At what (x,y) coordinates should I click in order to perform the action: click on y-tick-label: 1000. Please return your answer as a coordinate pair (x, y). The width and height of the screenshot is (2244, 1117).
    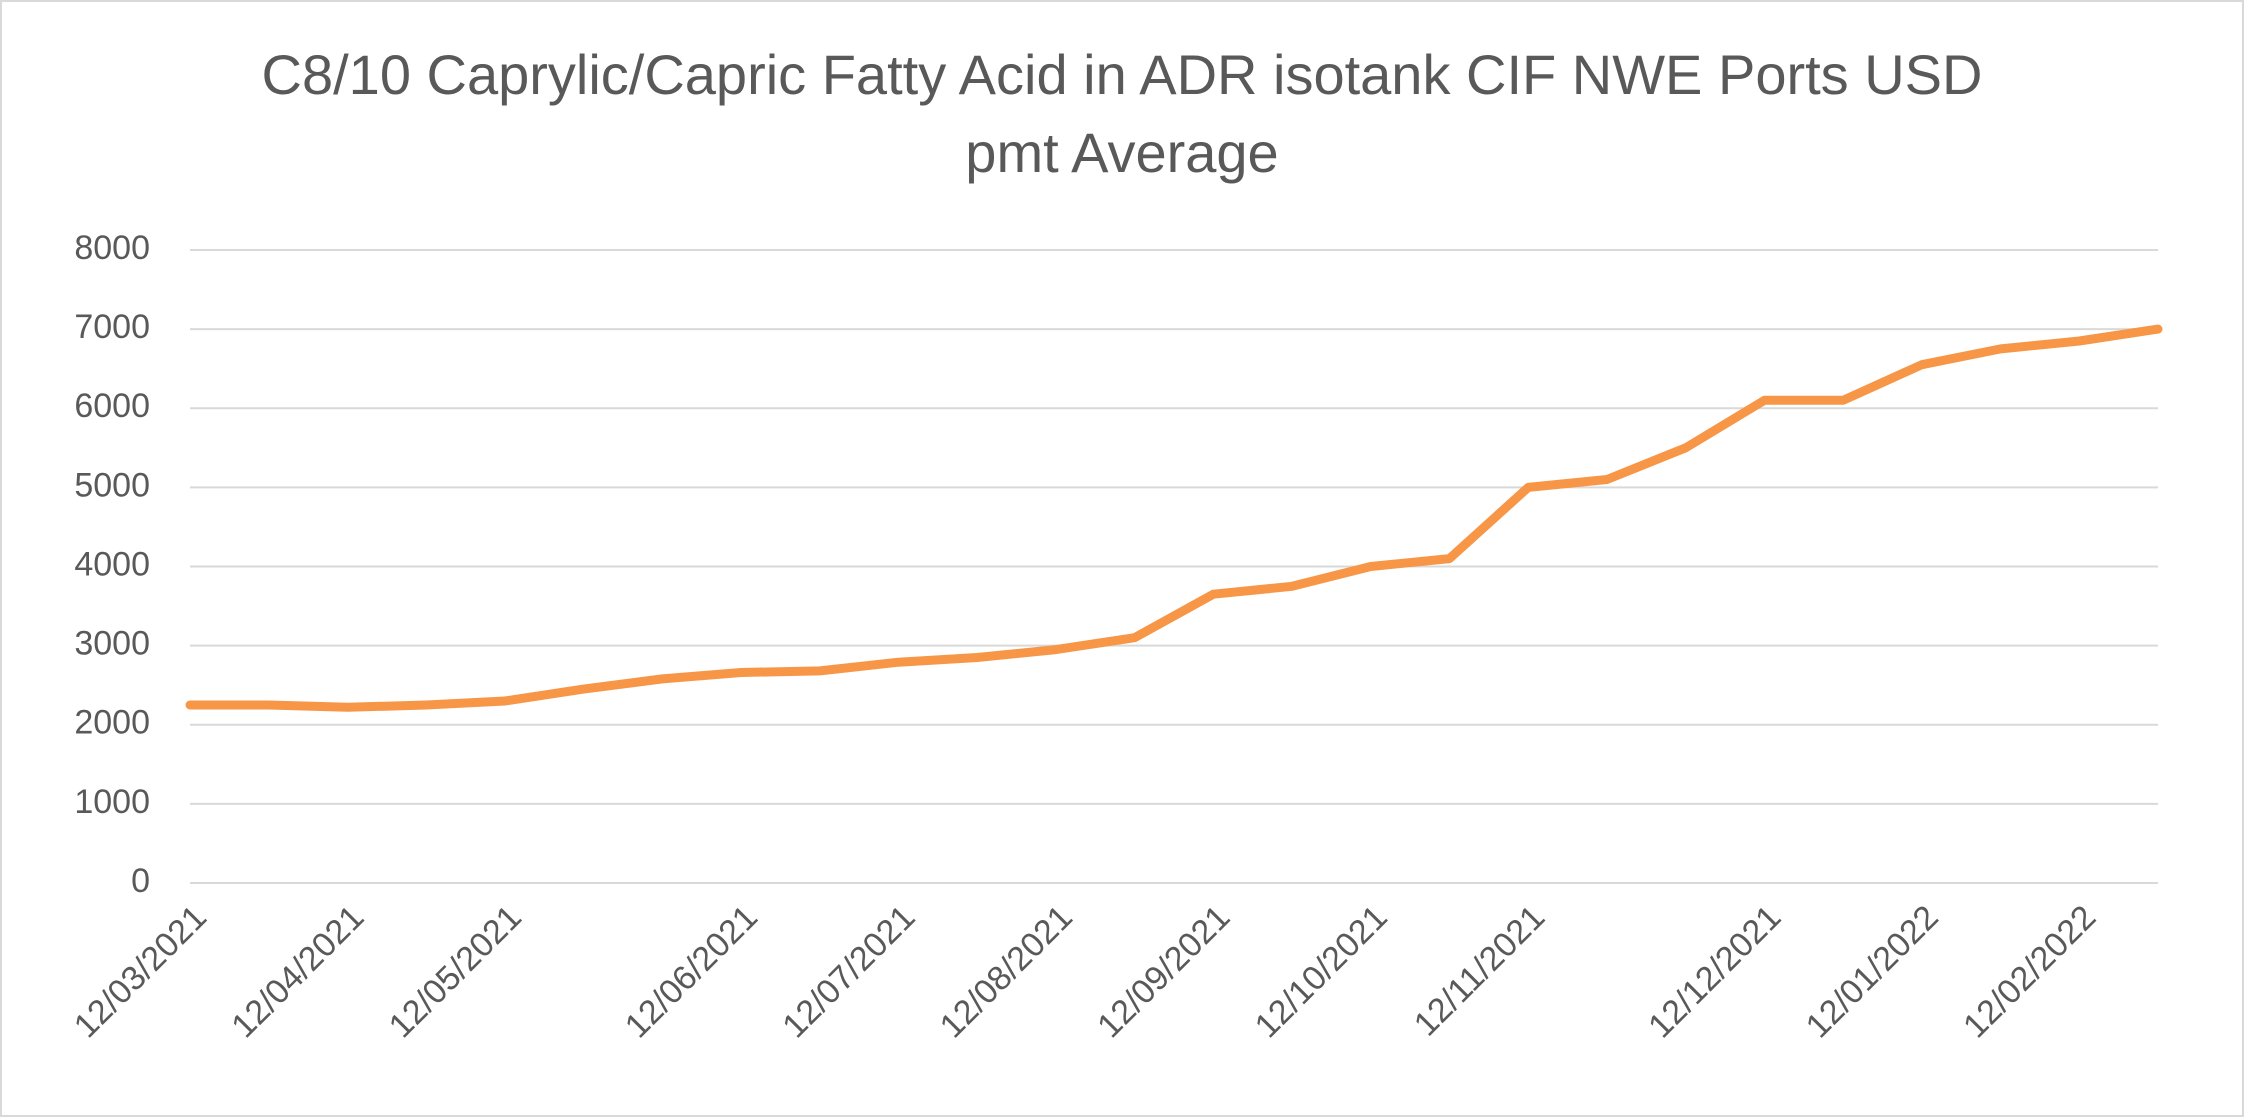
    Looking at the image, I should click on (112, 802).